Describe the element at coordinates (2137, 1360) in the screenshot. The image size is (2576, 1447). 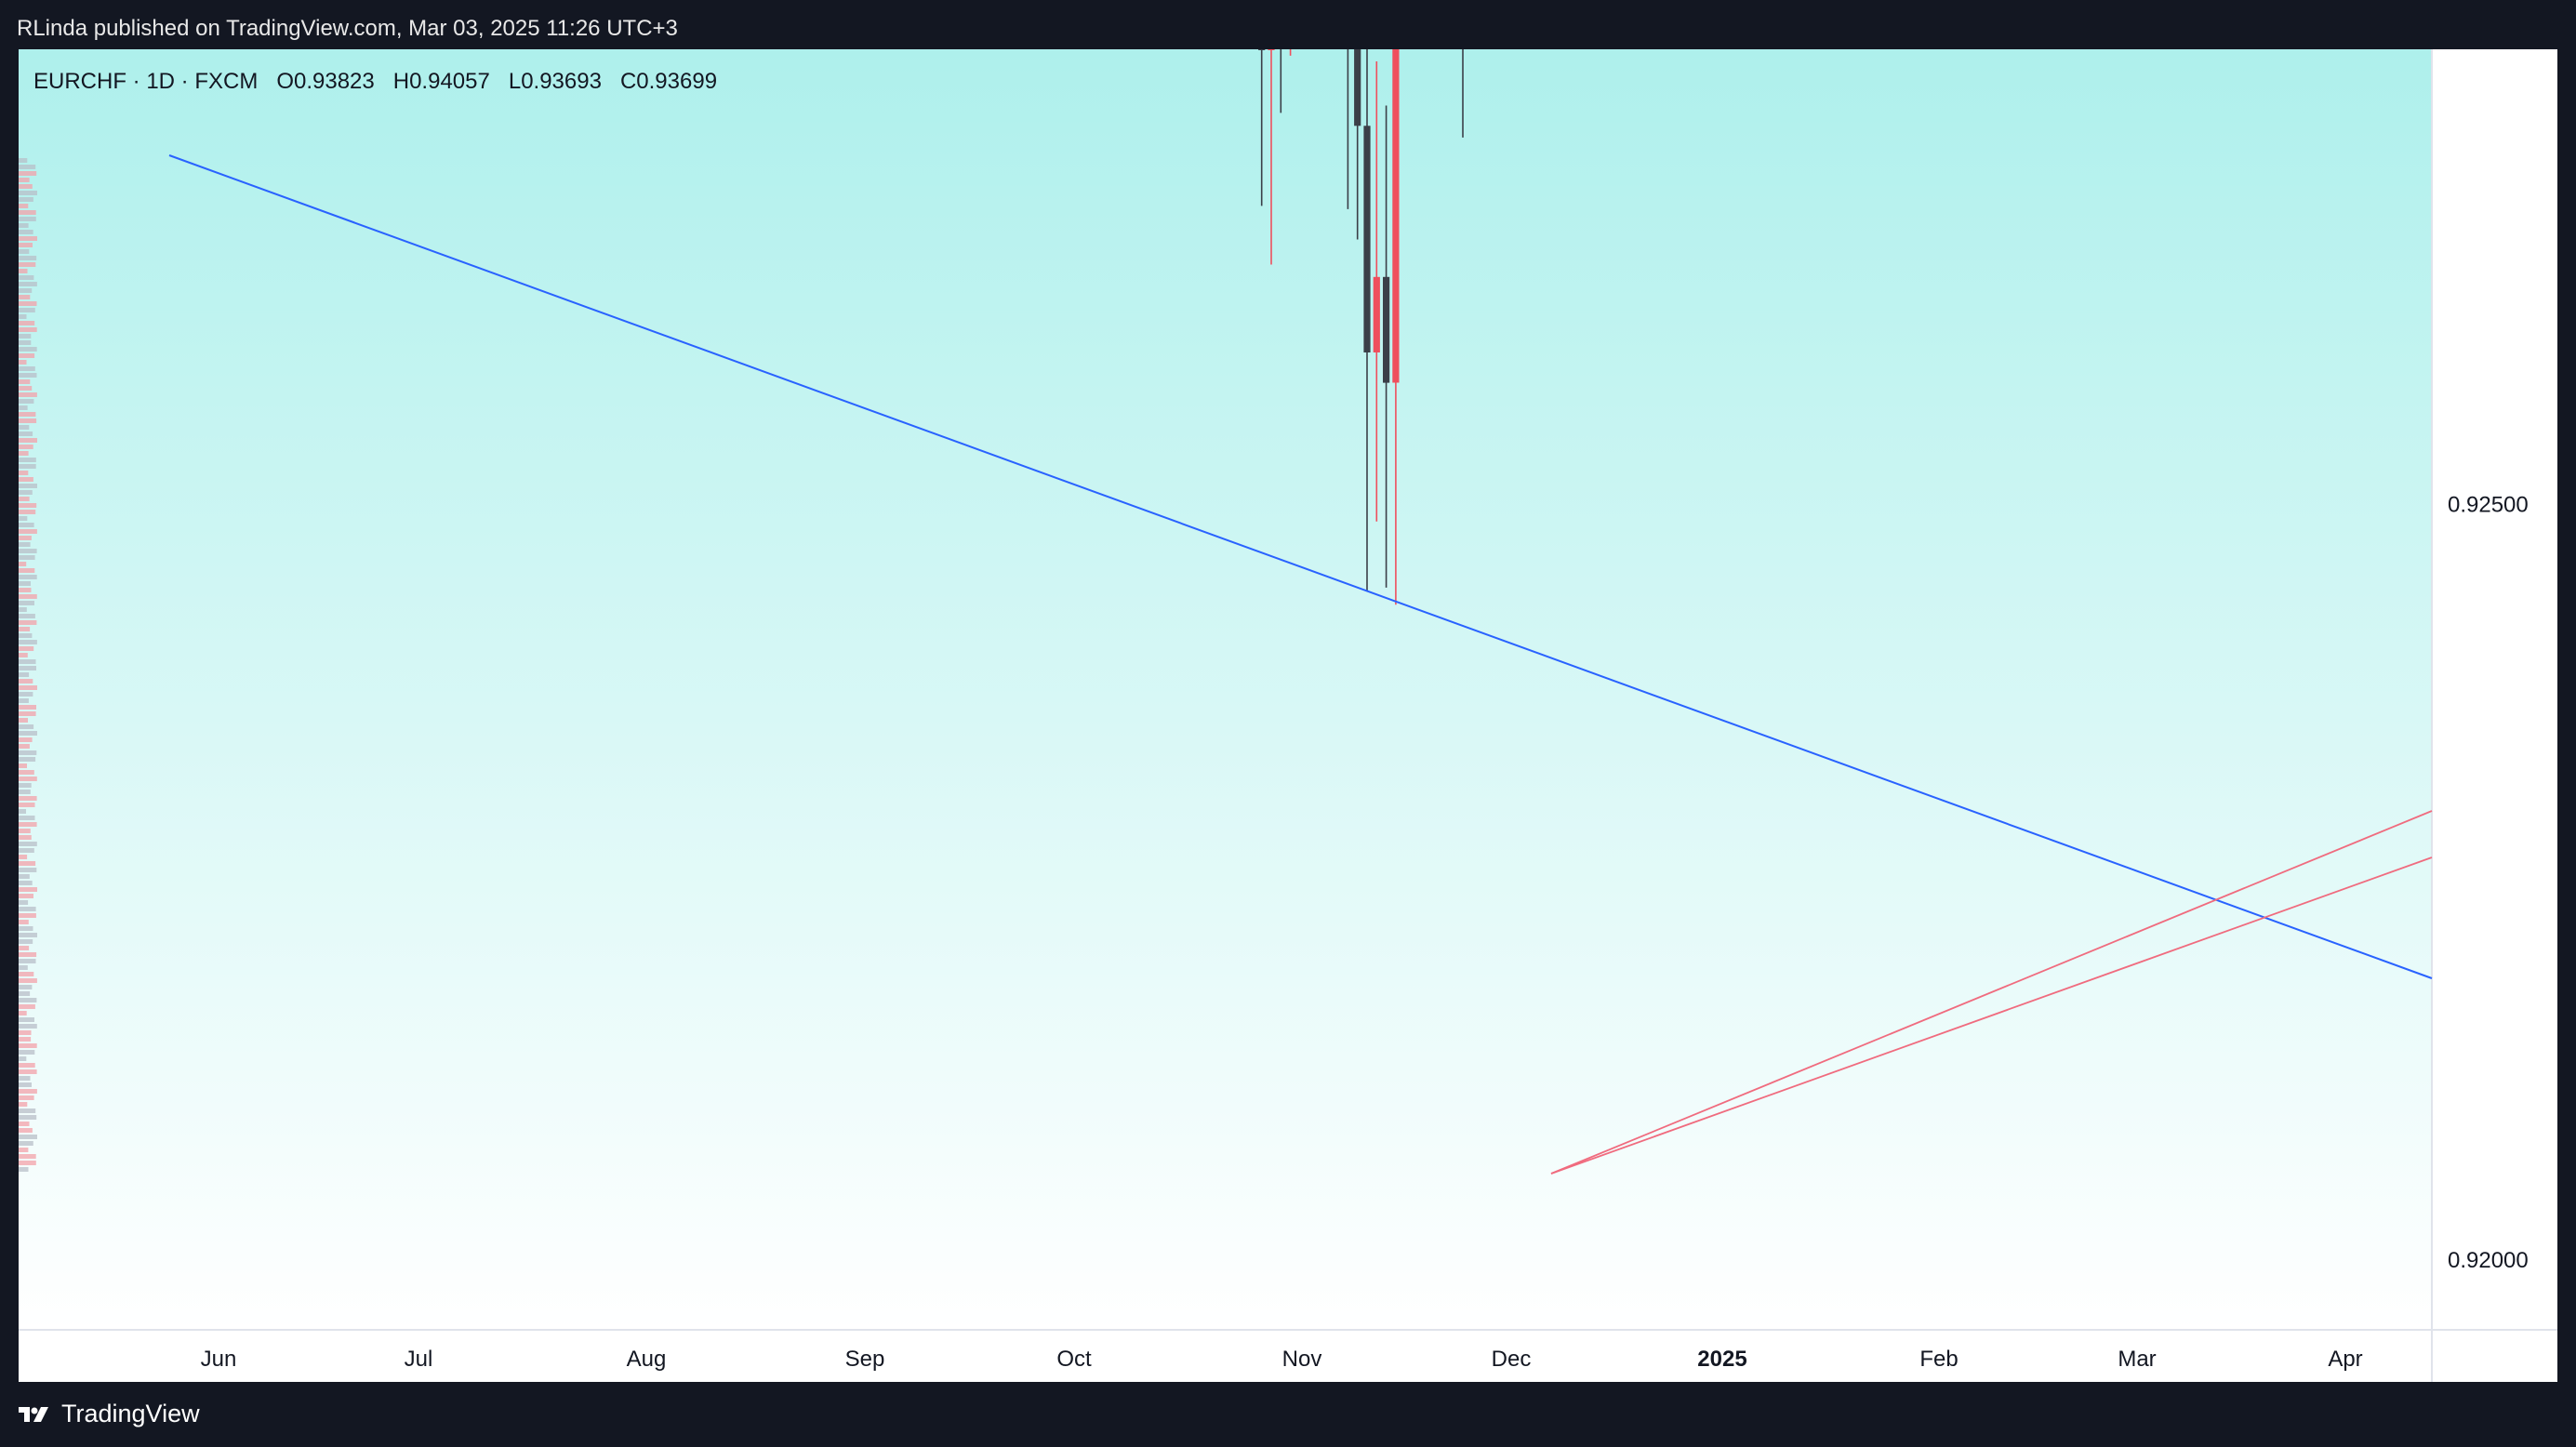
I see `time-axis-tick: Mar` at that location.